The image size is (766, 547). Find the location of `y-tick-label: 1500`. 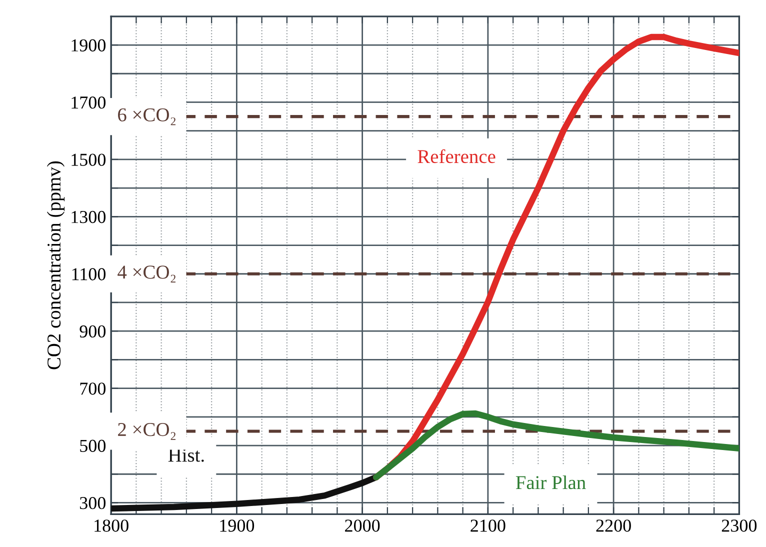

y-tick-label: 1500 is located at coordinates (89, 160).